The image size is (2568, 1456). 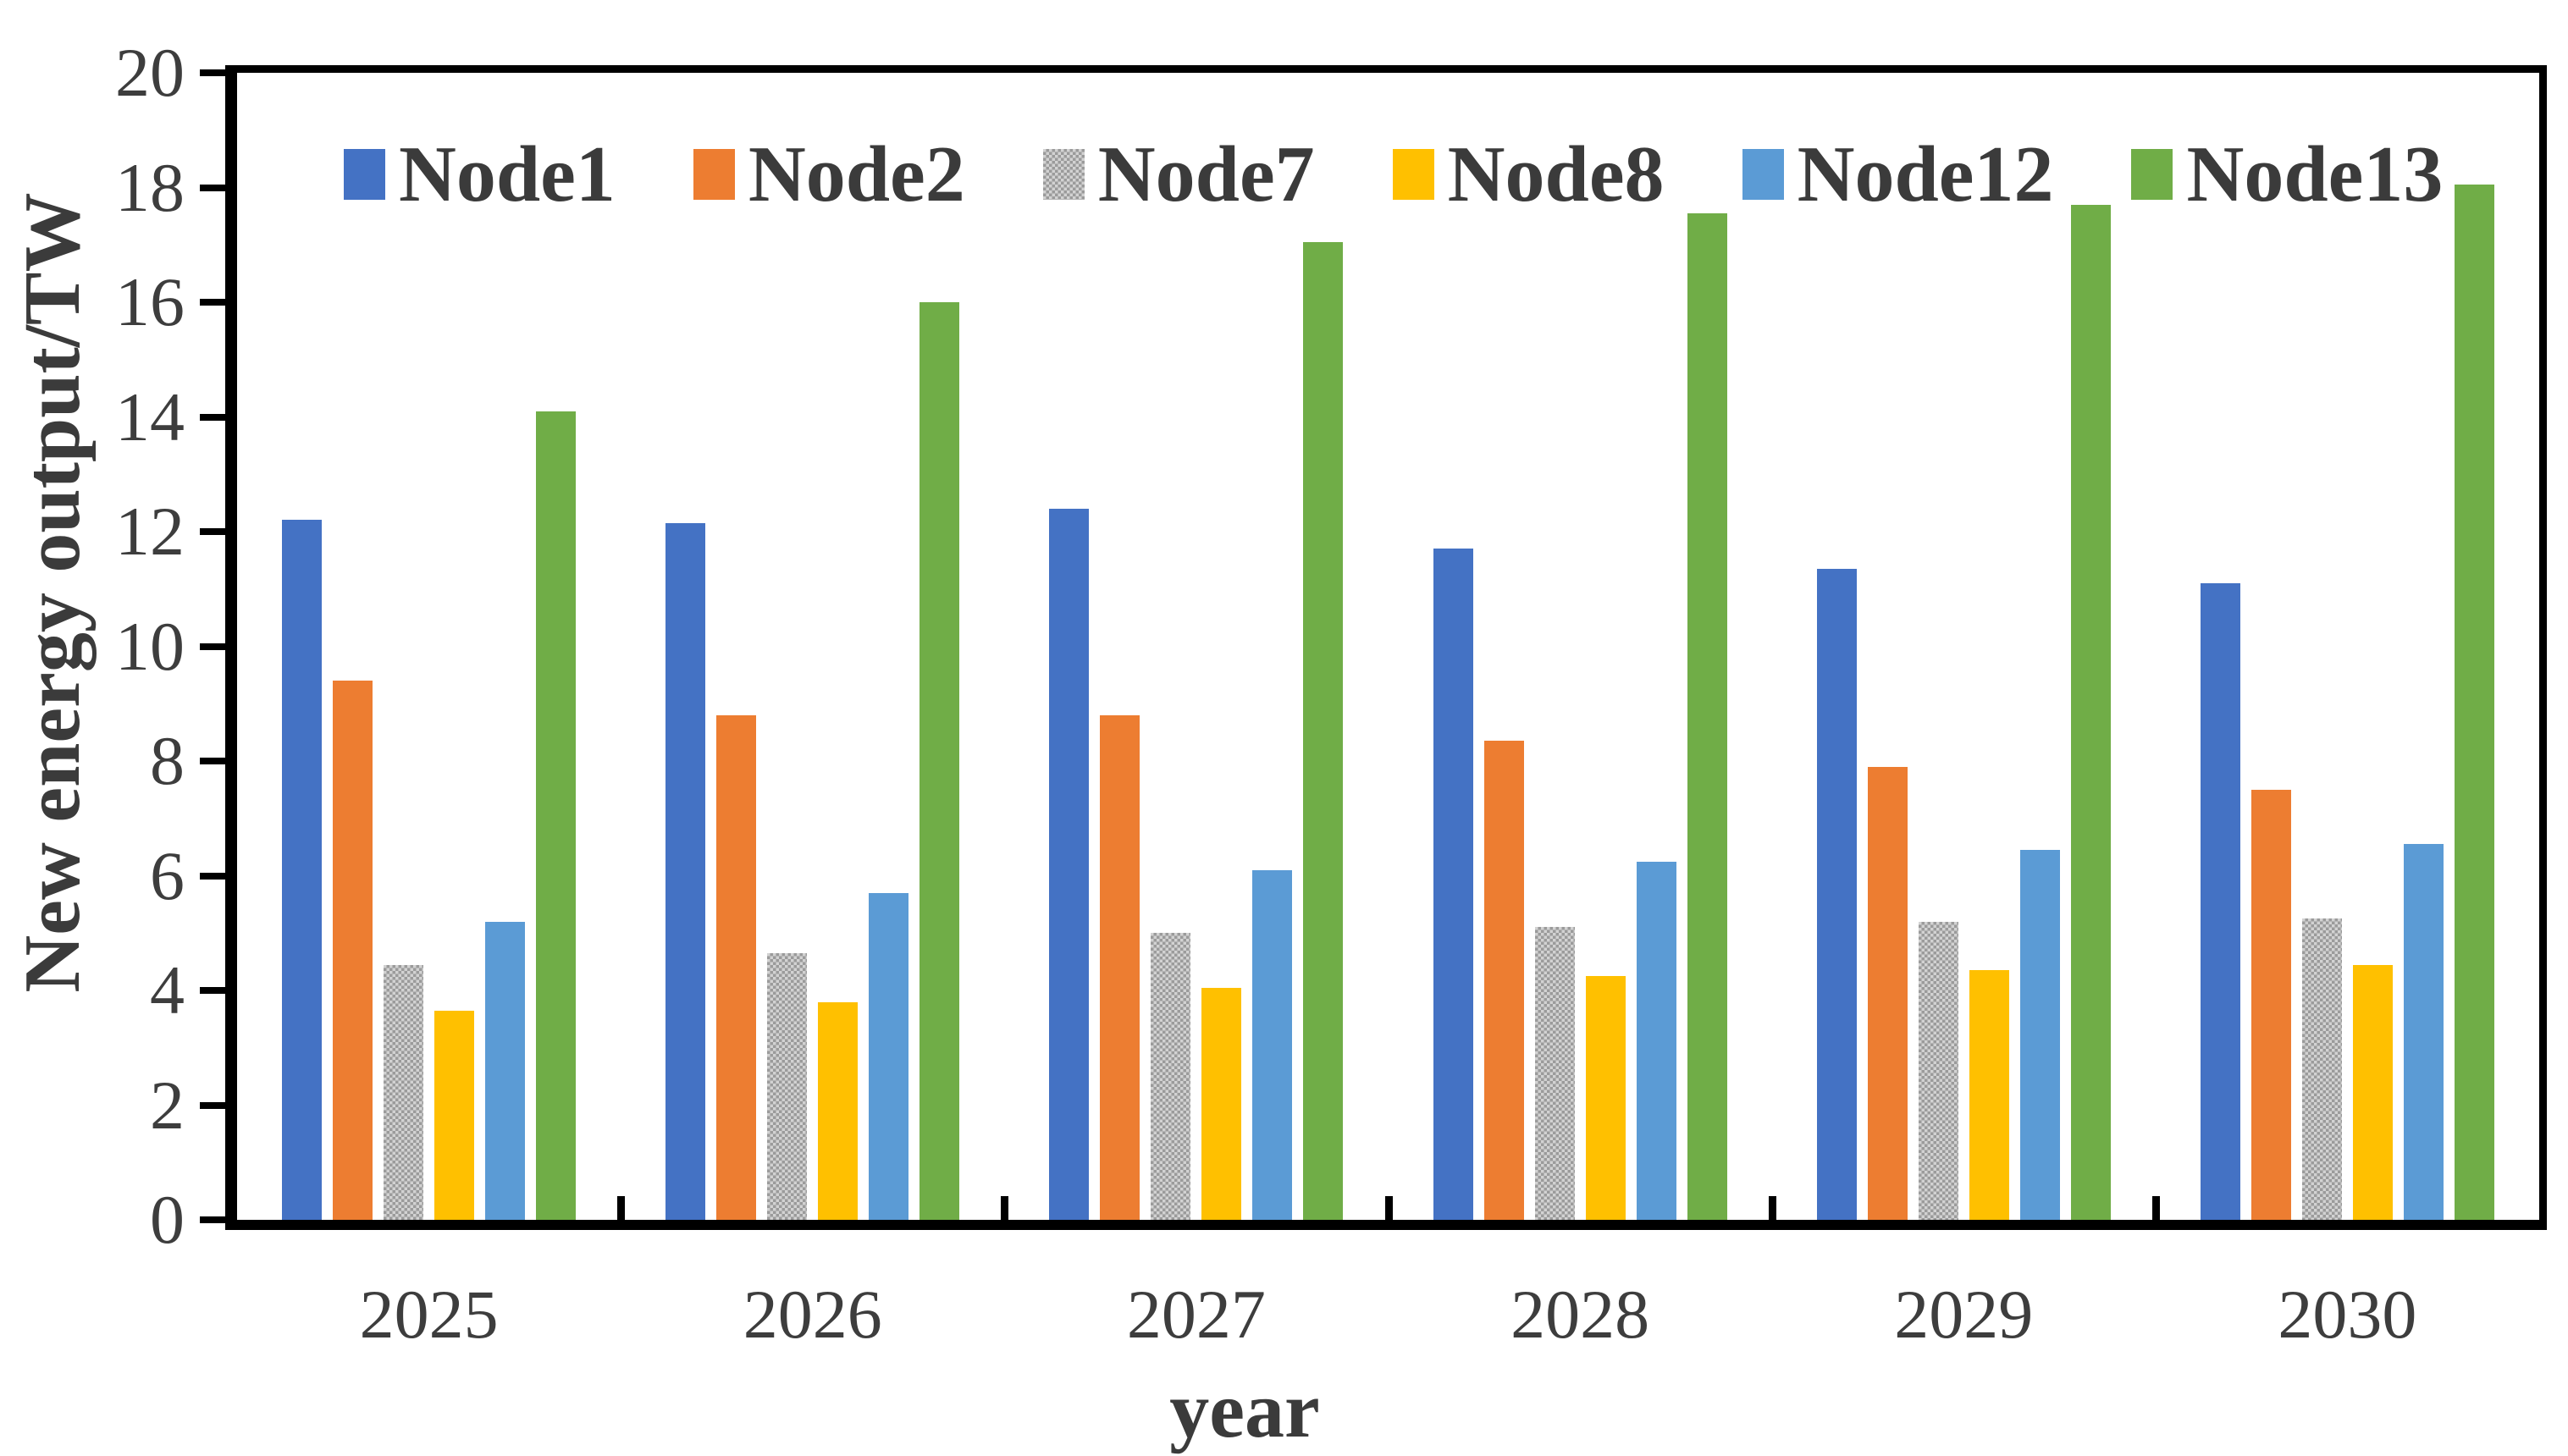 What do you see at coordinates (2315, 174) in the screenshot?
I see `legend-label: Node13` at bounding box center [2315, 174].